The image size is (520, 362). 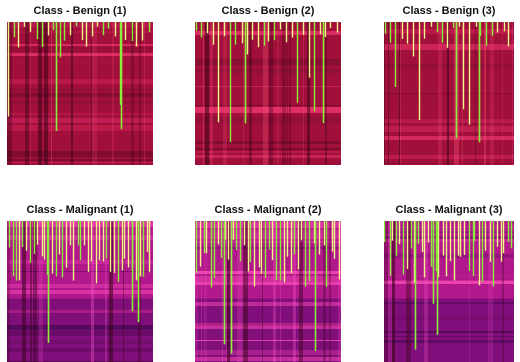 What do you see at coordinates (449, 283) in the screenshot?
I see `panel-malignant-3: Class - Malignant (3)` at bounding box center [449, 283].